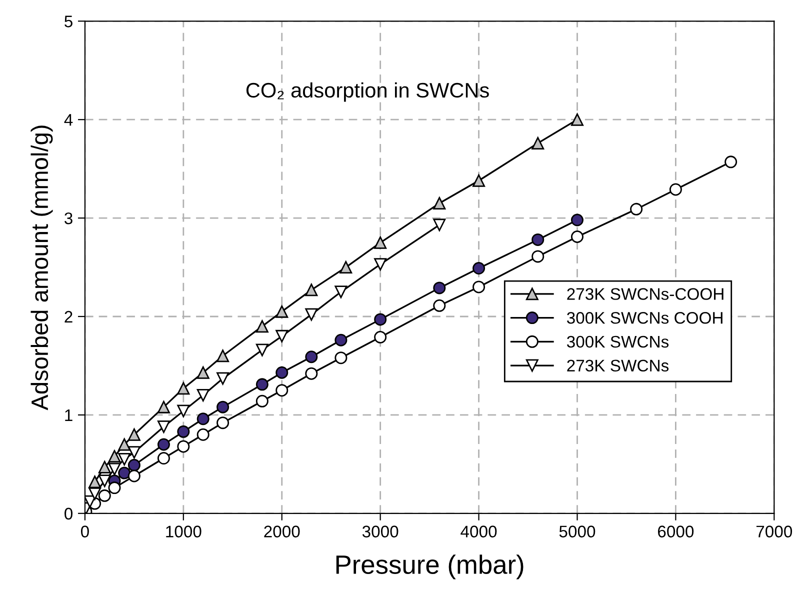  What do you see at coordinates (68, 514) in the screenshot?
I see `y-tick-label: 0` at bounding box center [68, 514].